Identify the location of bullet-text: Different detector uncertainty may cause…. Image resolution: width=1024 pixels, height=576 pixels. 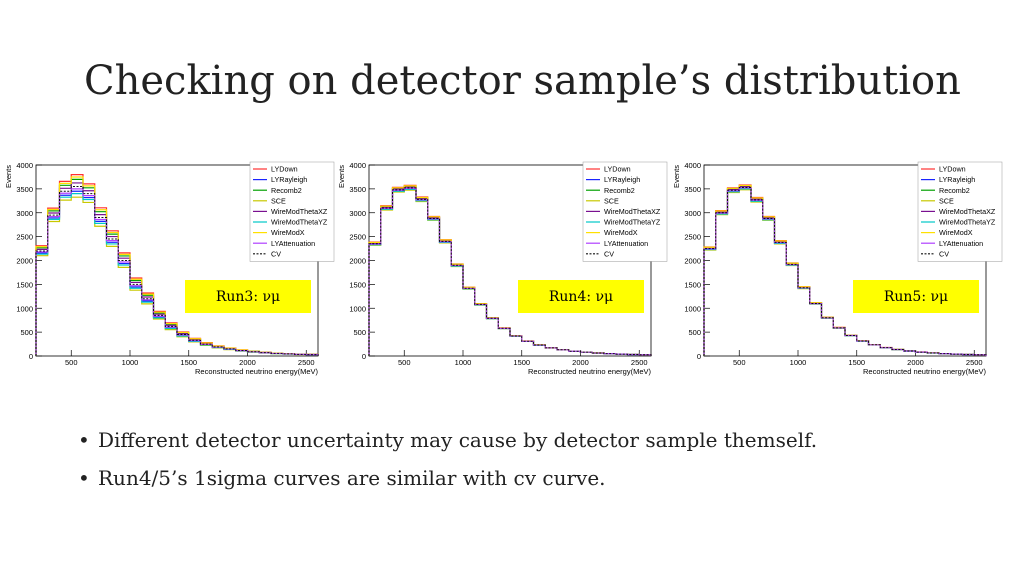
(458, 440).